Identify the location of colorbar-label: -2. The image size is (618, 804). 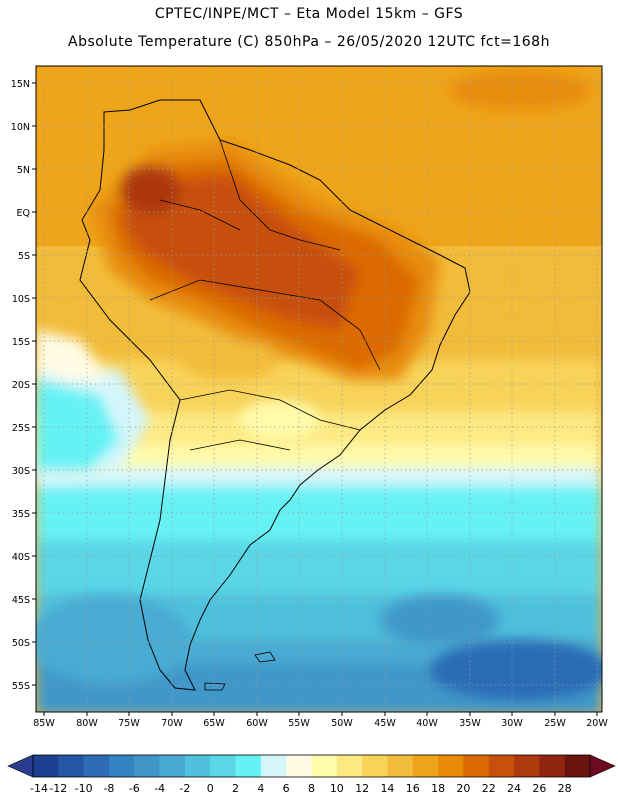
(184, 788).